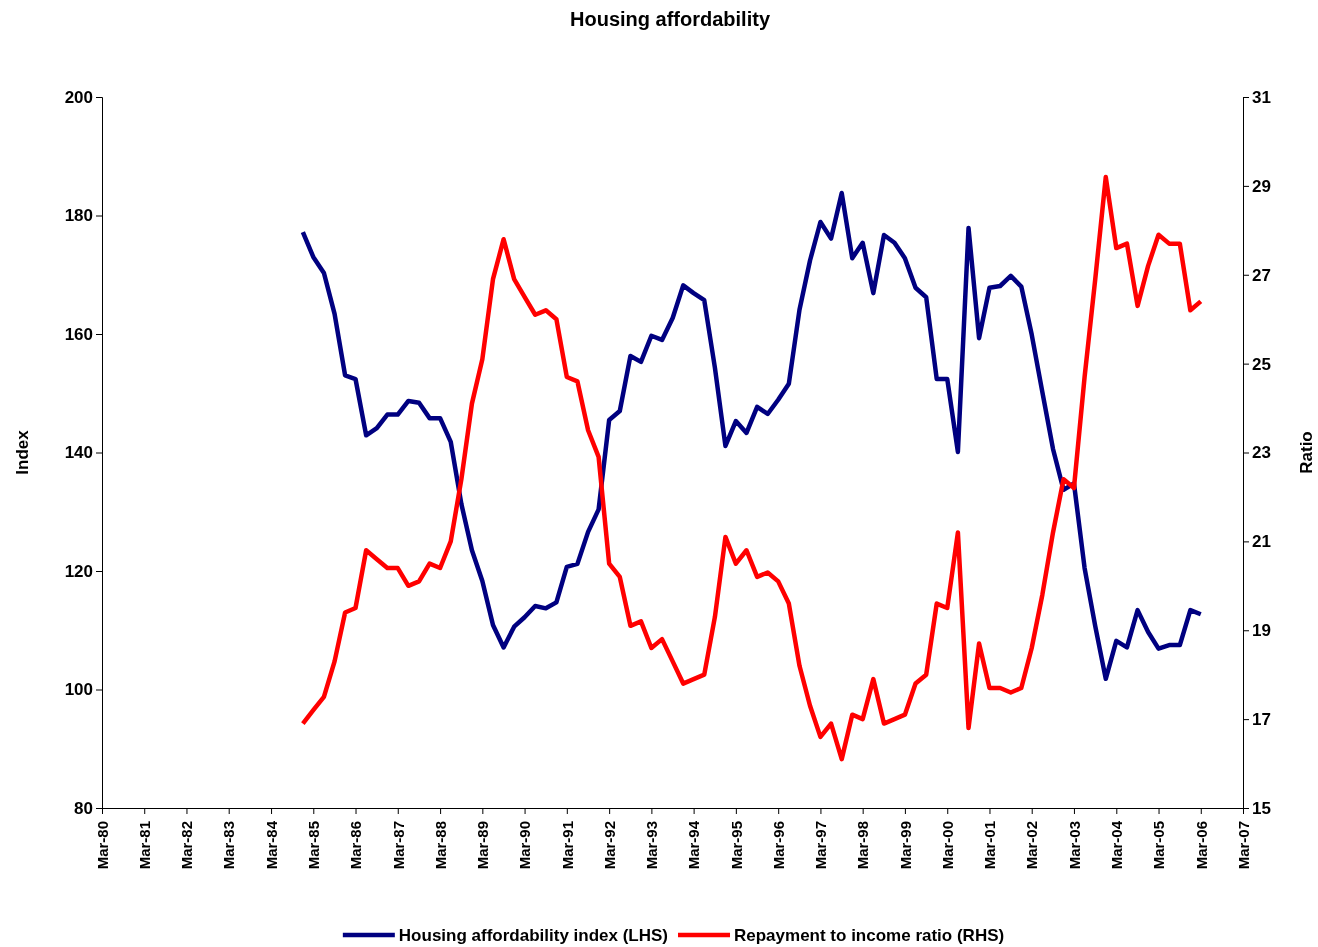  What do you see at coordinates (1074, 845) in the screenshot?
I see `x-tick-label: Mar-03` at bounding box center [1074, 845].